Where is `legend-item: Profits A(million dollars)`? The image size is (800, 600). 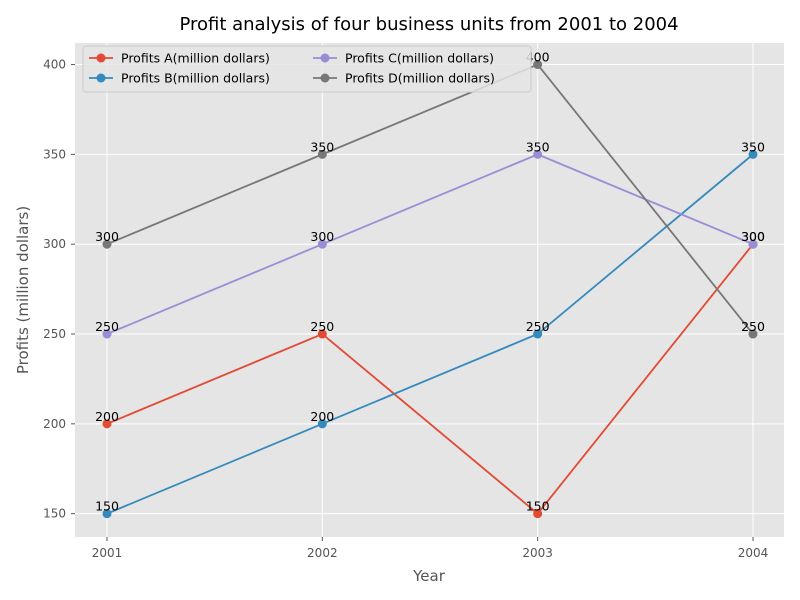 legend-item: Profits A(million dollars) is located at coordinates (179, 58).